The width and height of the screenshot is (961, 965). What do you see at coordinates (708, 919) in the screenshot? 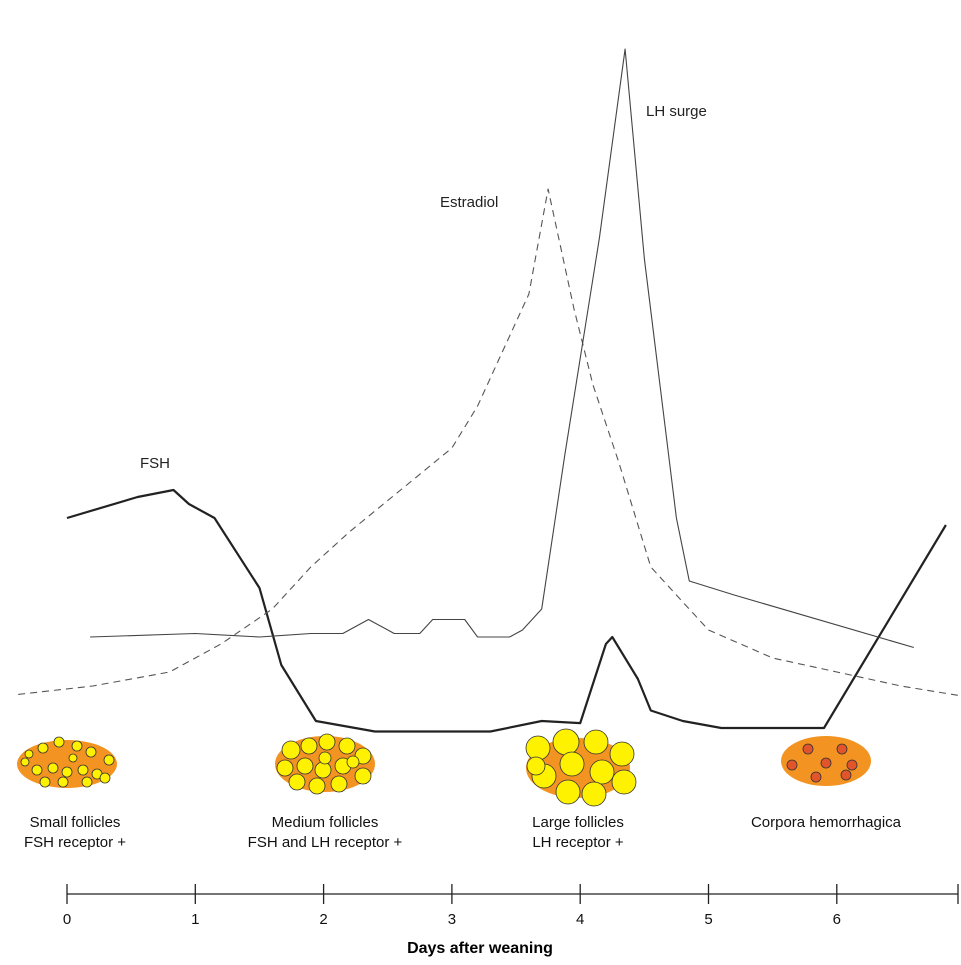
I see `x-tick-label-5: 5` at bounding box center [708, 919].